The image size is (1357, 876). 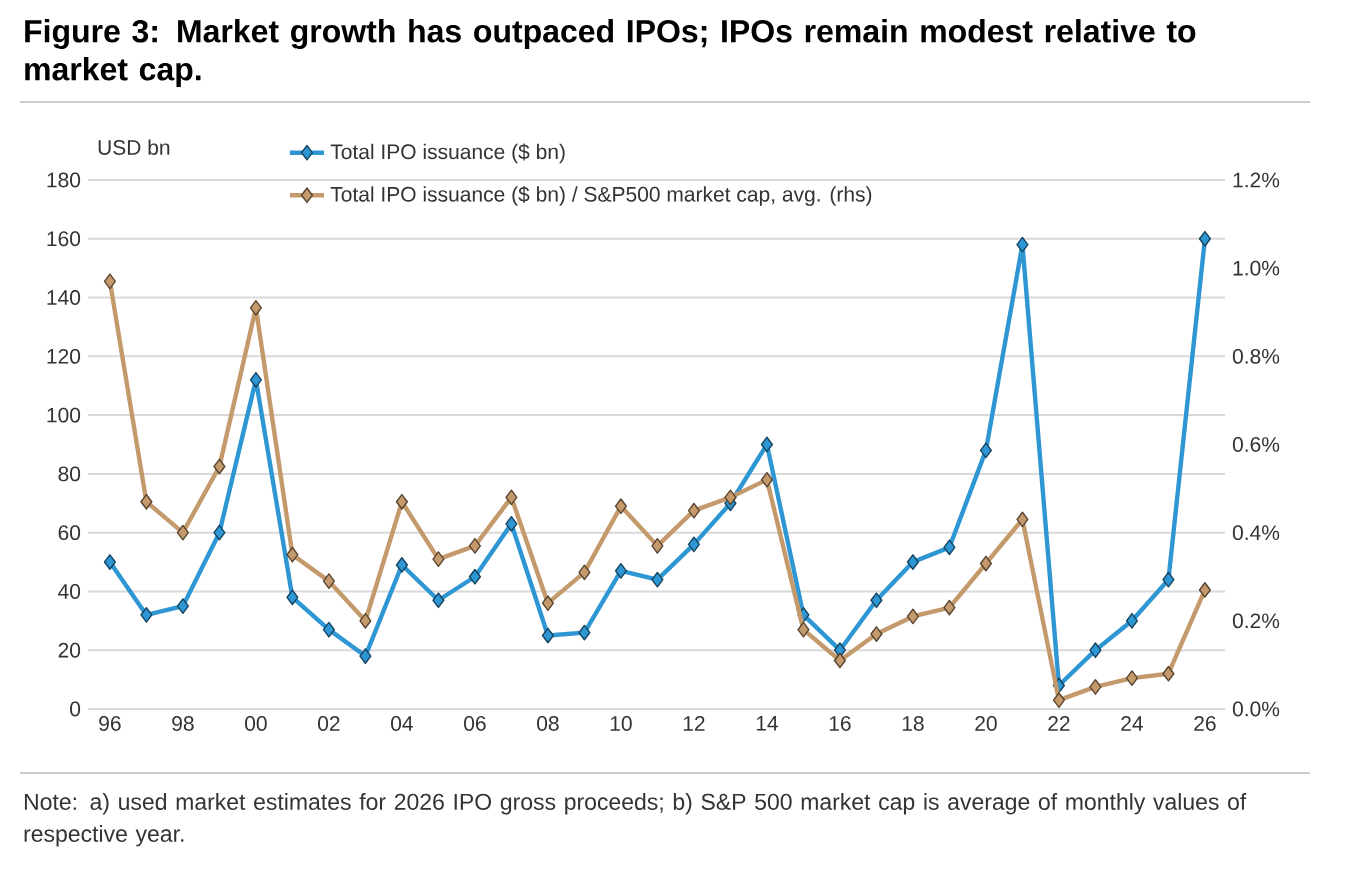 What do you see at coordinates (402, 723) in the screenshot?
I see `x-tick-label: 04` at bounding box center [402, 723].